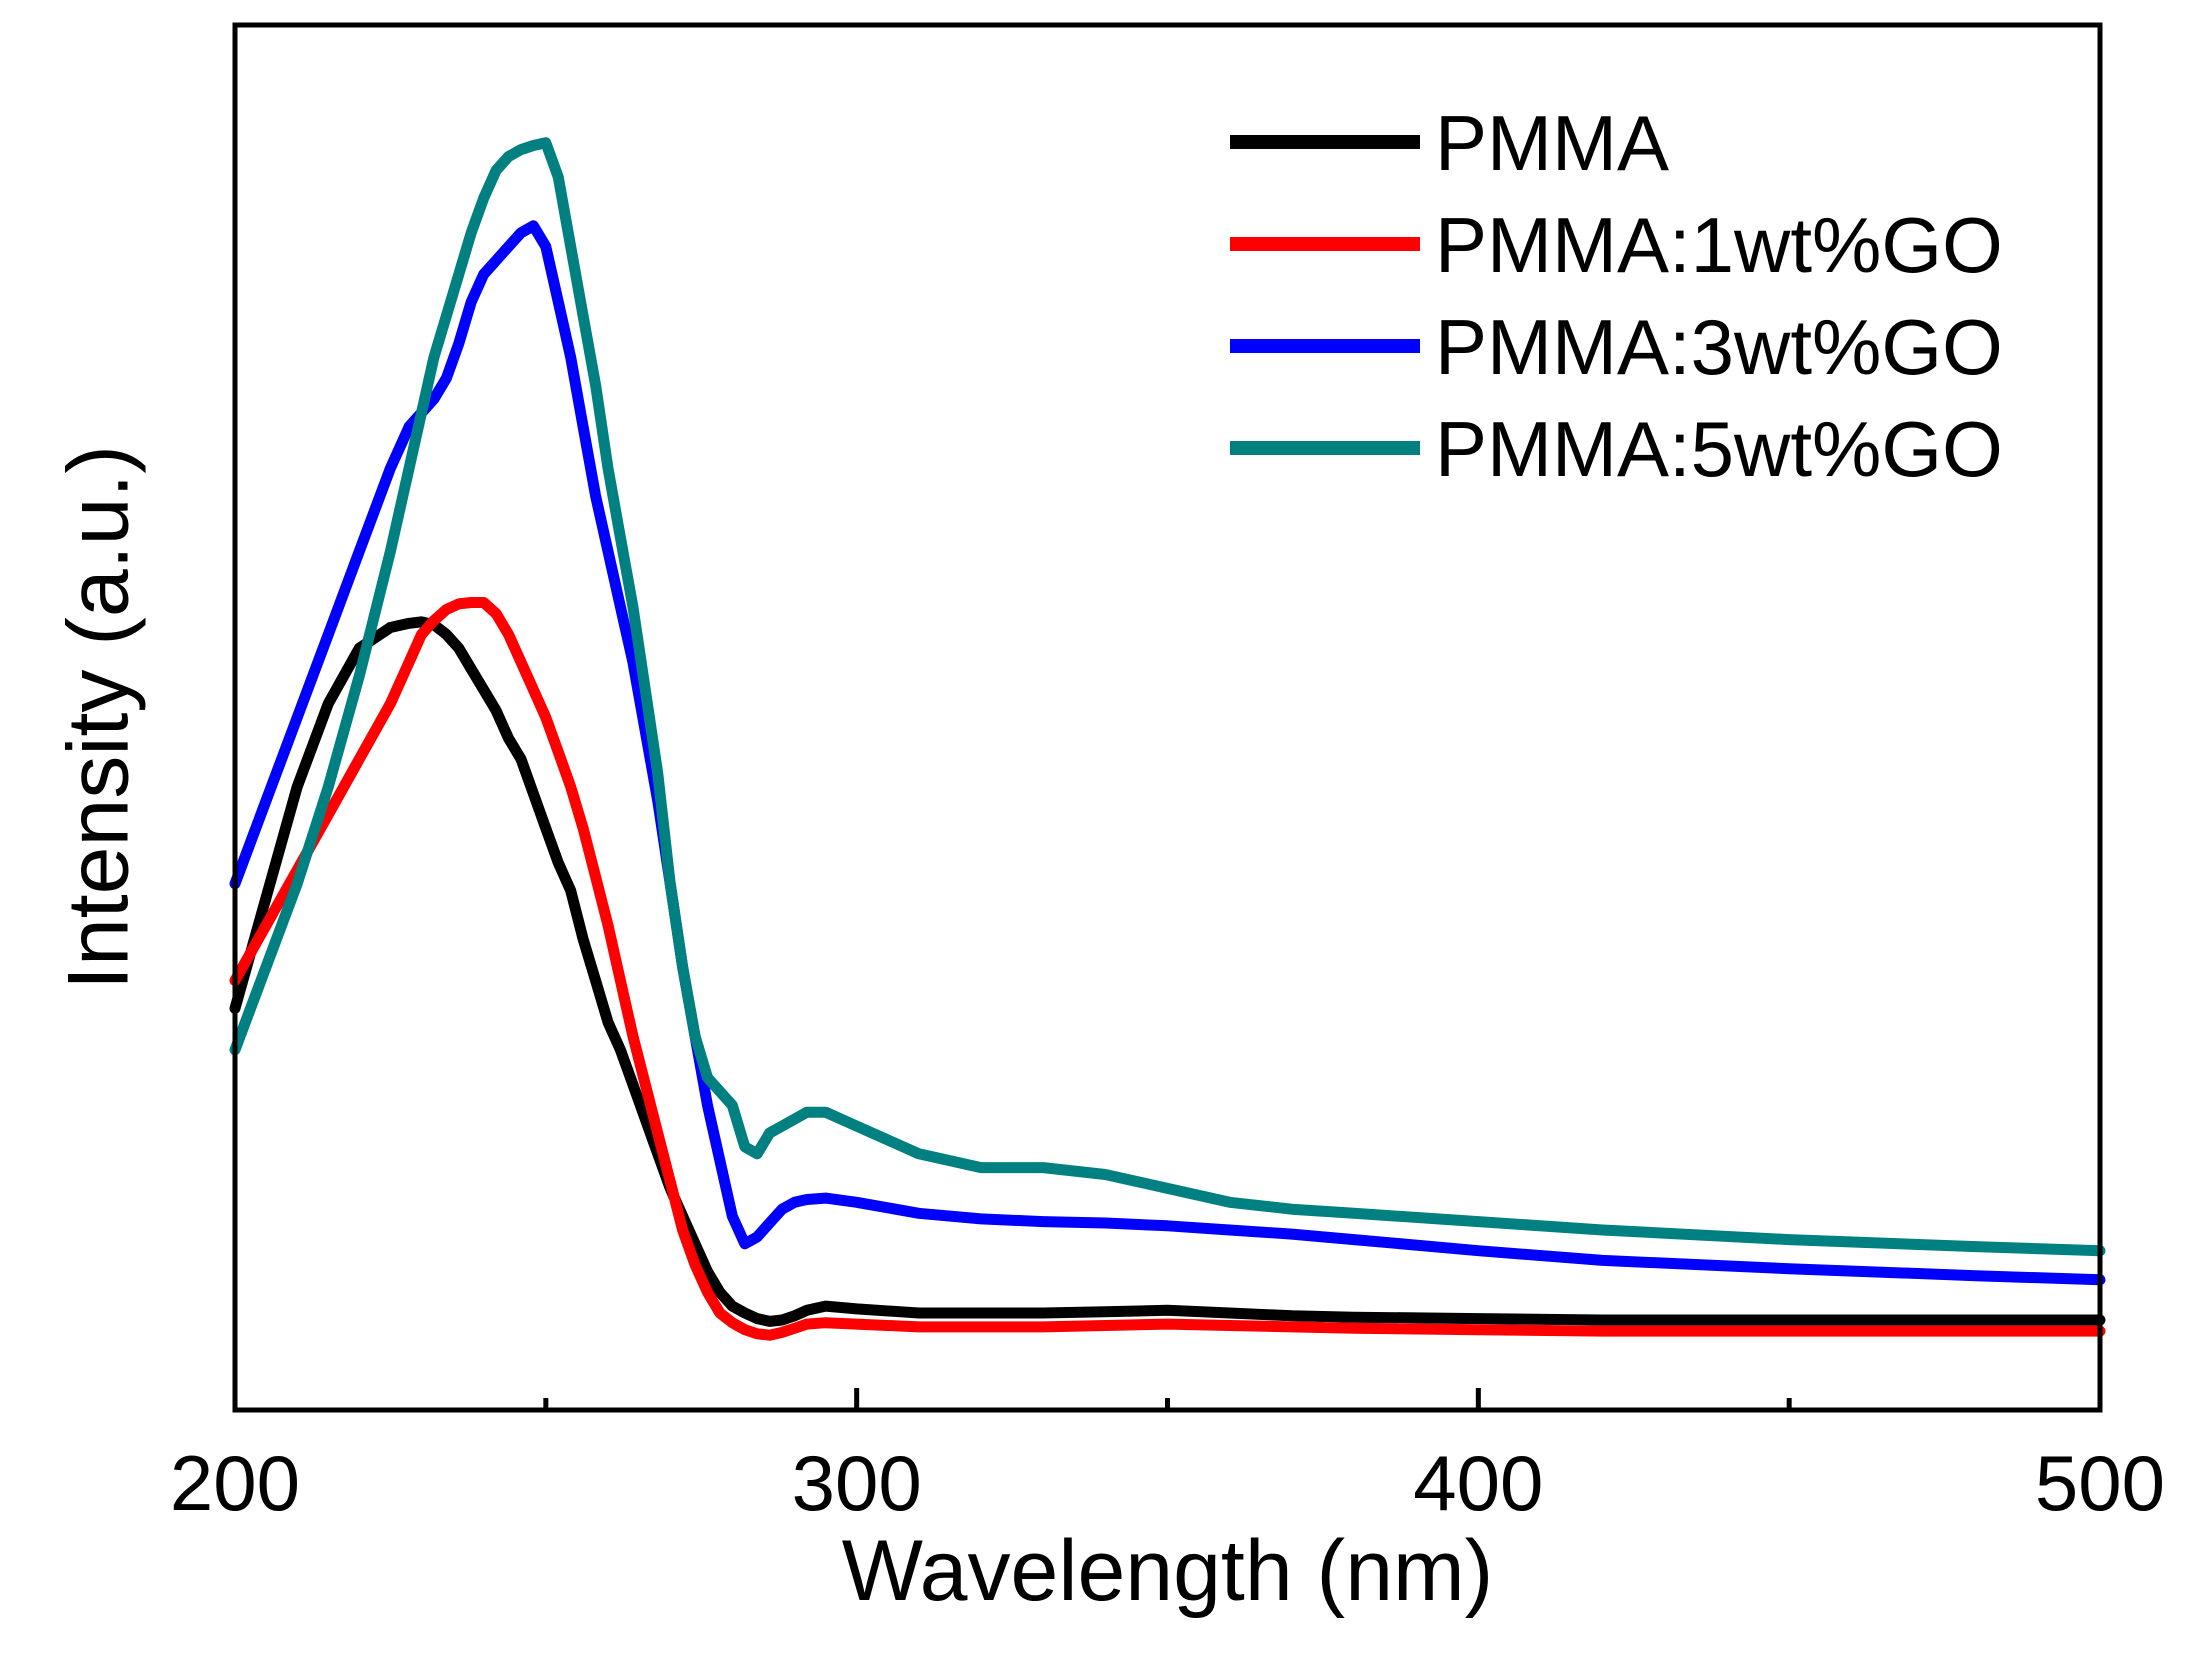 This screenshot has width=2185, height=1653. I want to click on x-tick-label: 500, so click(2100, 1483).